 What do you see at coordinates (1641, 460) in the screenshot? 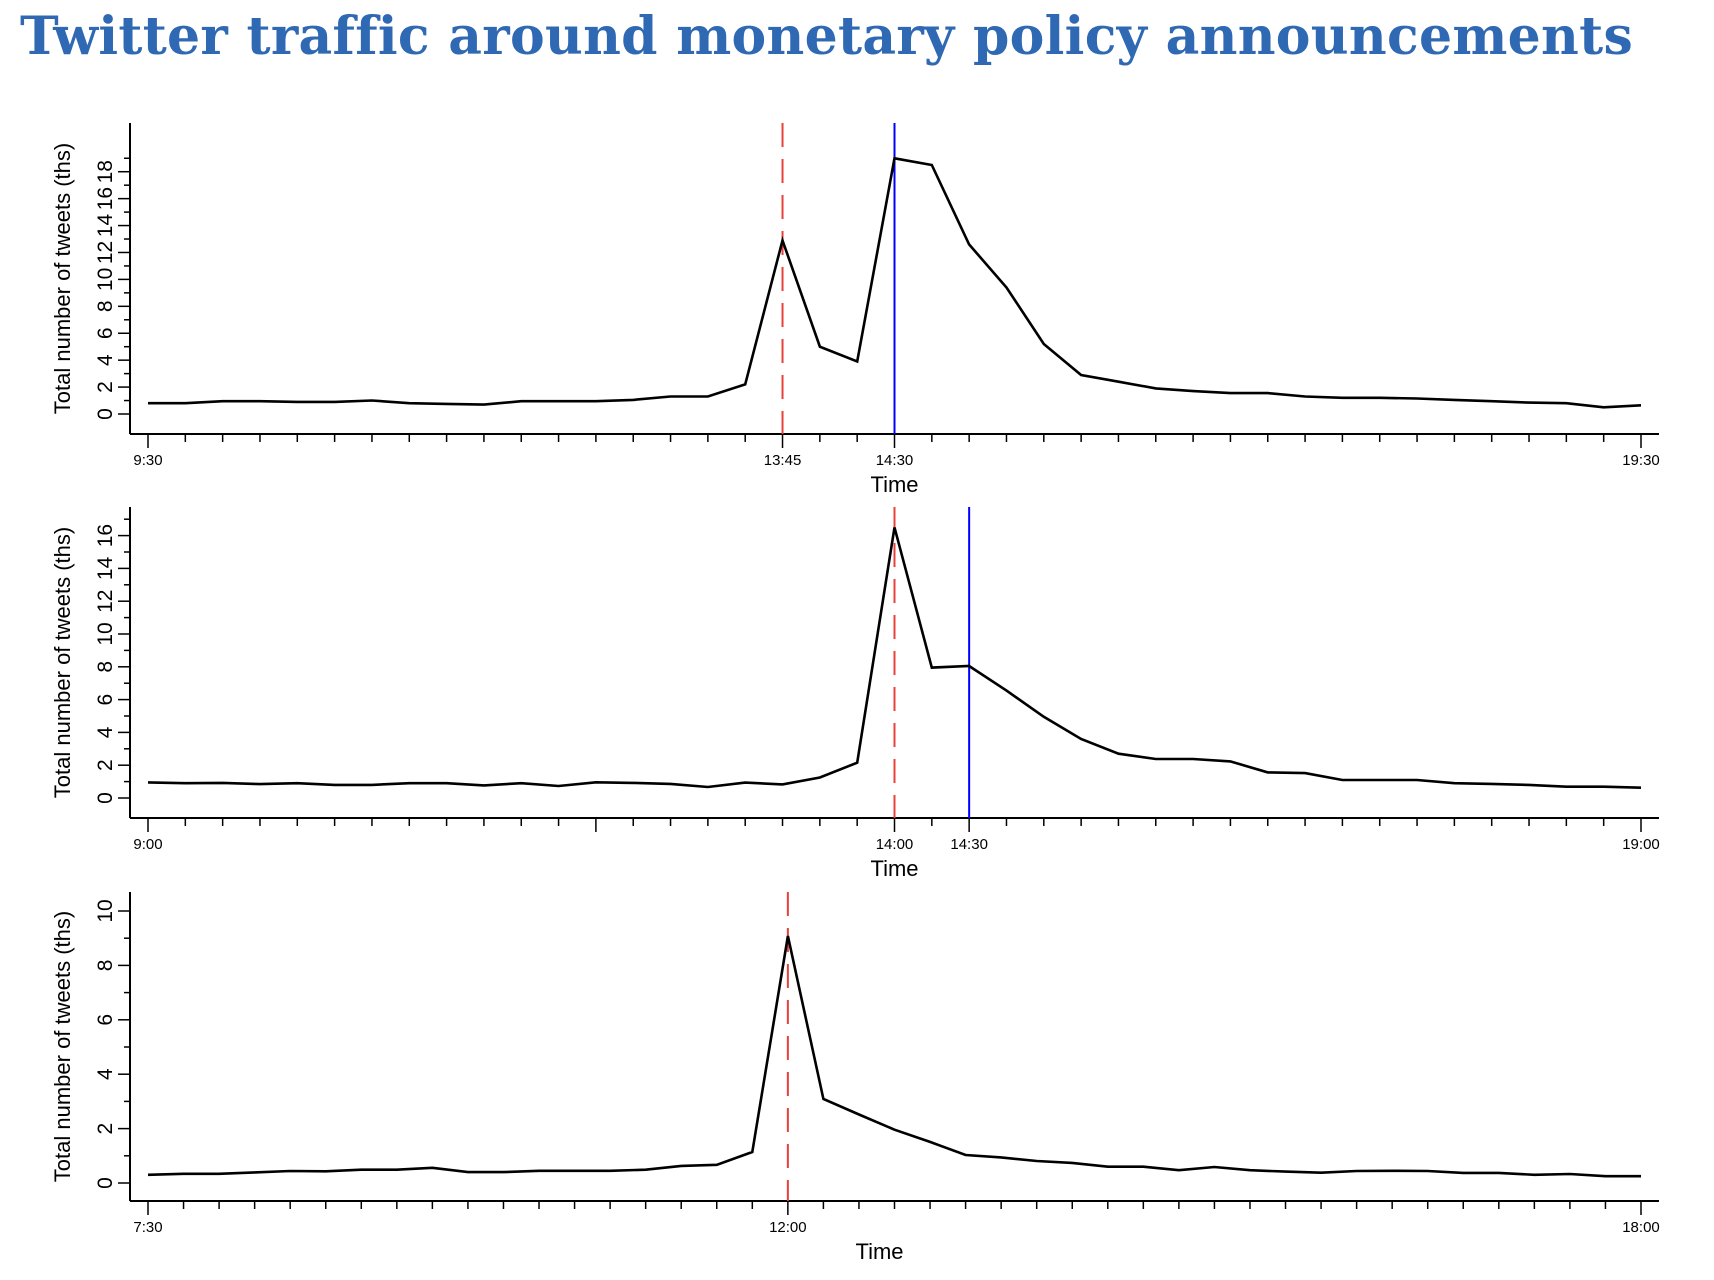
I see `x-tick-label: 19:30` at bounding box center [1641, 460].